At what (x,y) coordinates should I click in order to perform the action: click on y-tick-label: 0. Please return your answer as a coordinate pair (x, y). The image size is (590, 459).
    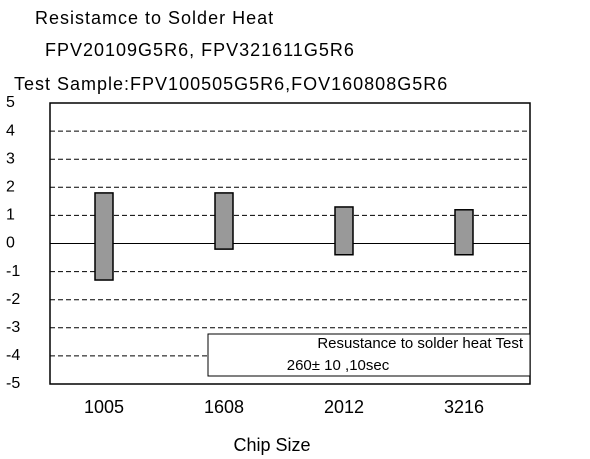
    Looking at the image, I should click on (10, 243).